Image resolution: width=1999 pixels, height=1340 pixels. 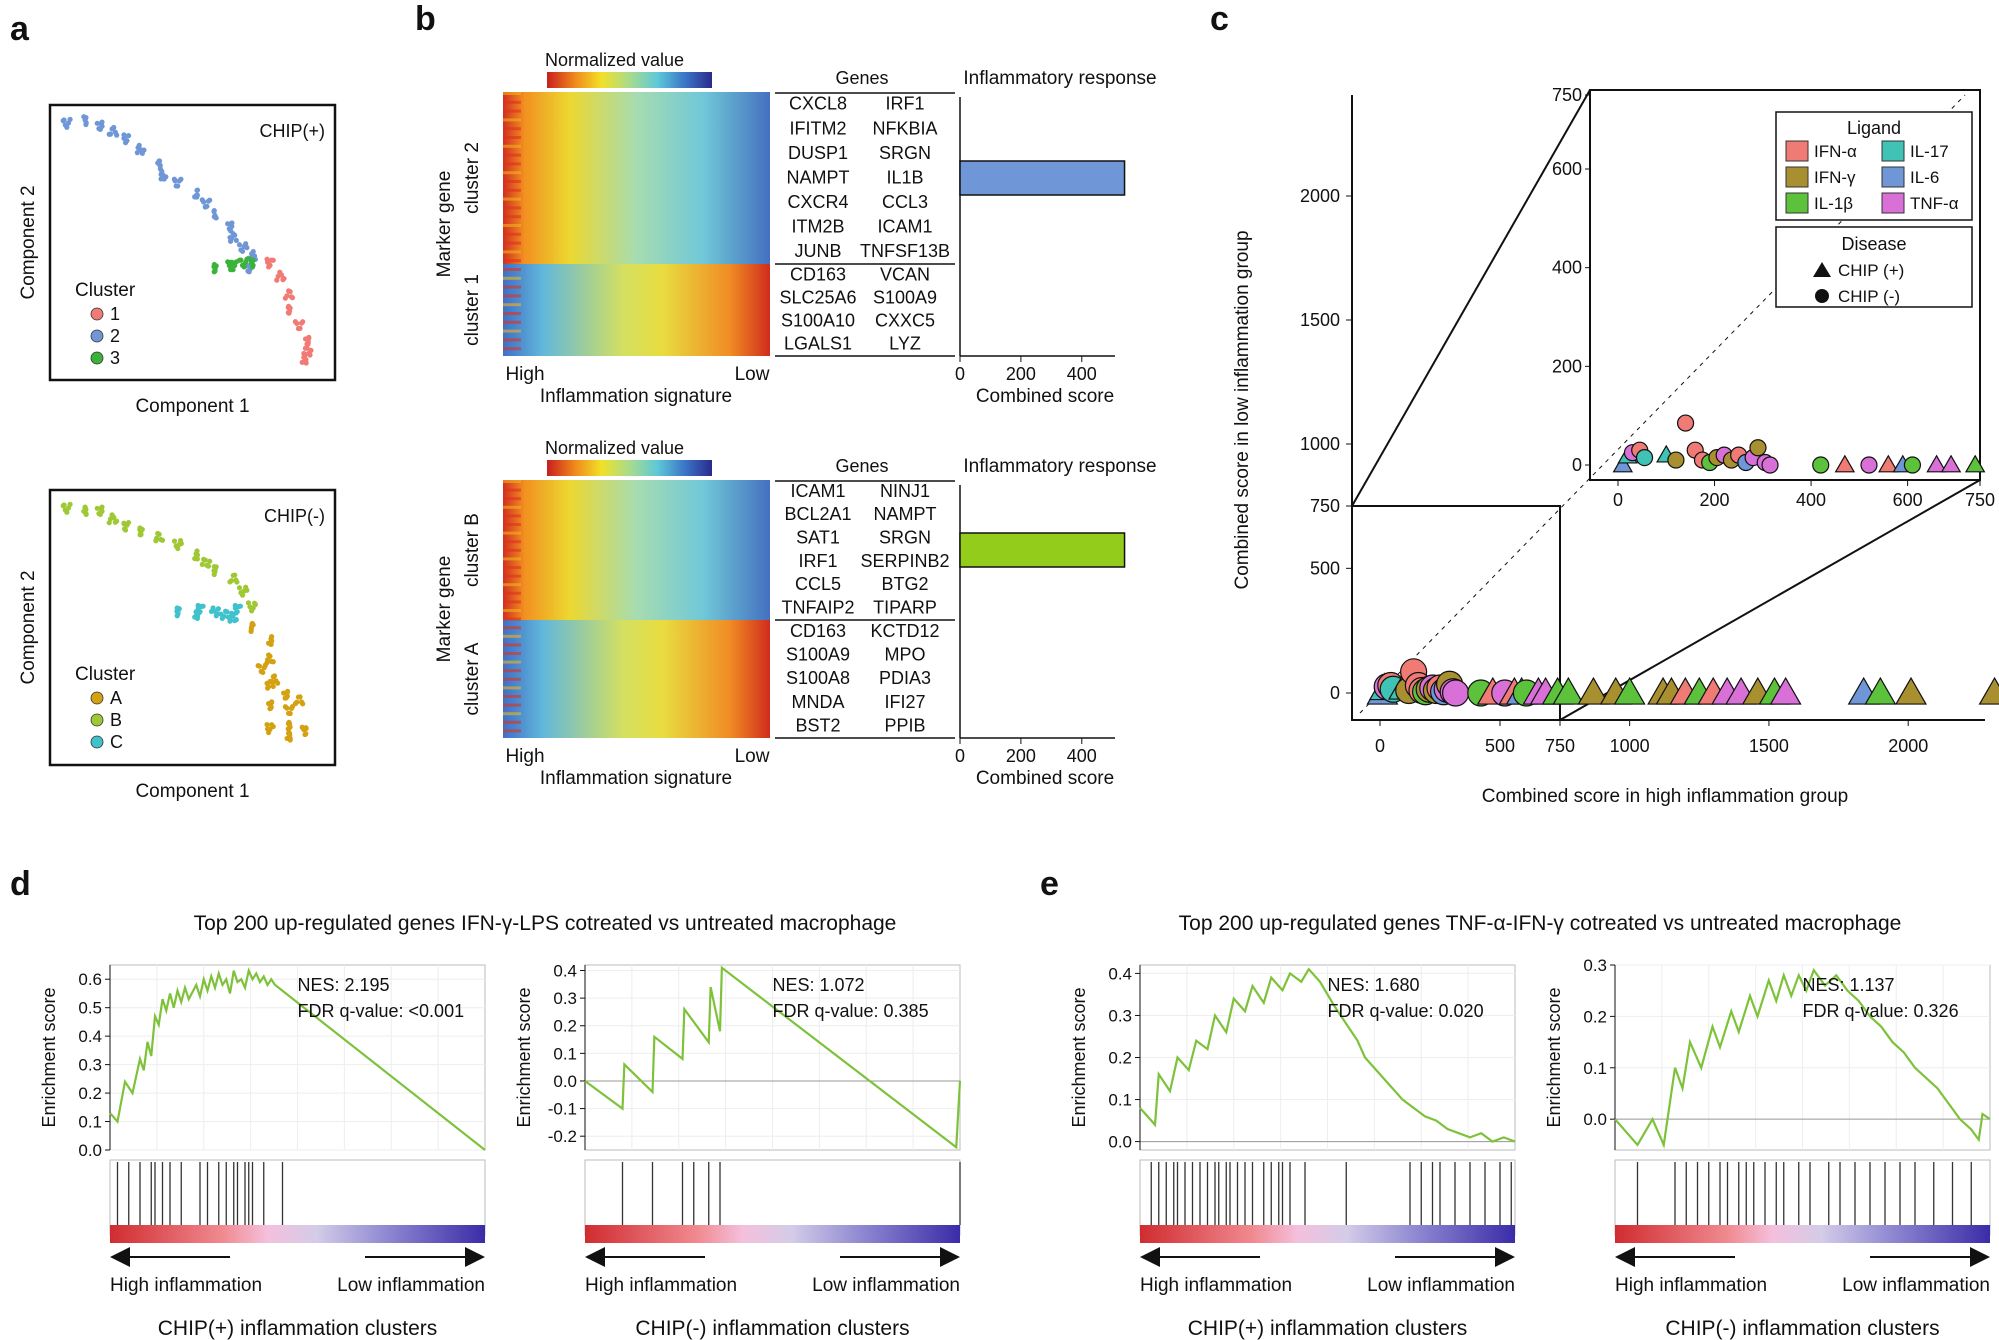 What do you see at coordinates (1328, 1328) in the screenshot?
I see `footer-label: CHIP(+) inflammation clusters` at bounding box center [1328, 1328].